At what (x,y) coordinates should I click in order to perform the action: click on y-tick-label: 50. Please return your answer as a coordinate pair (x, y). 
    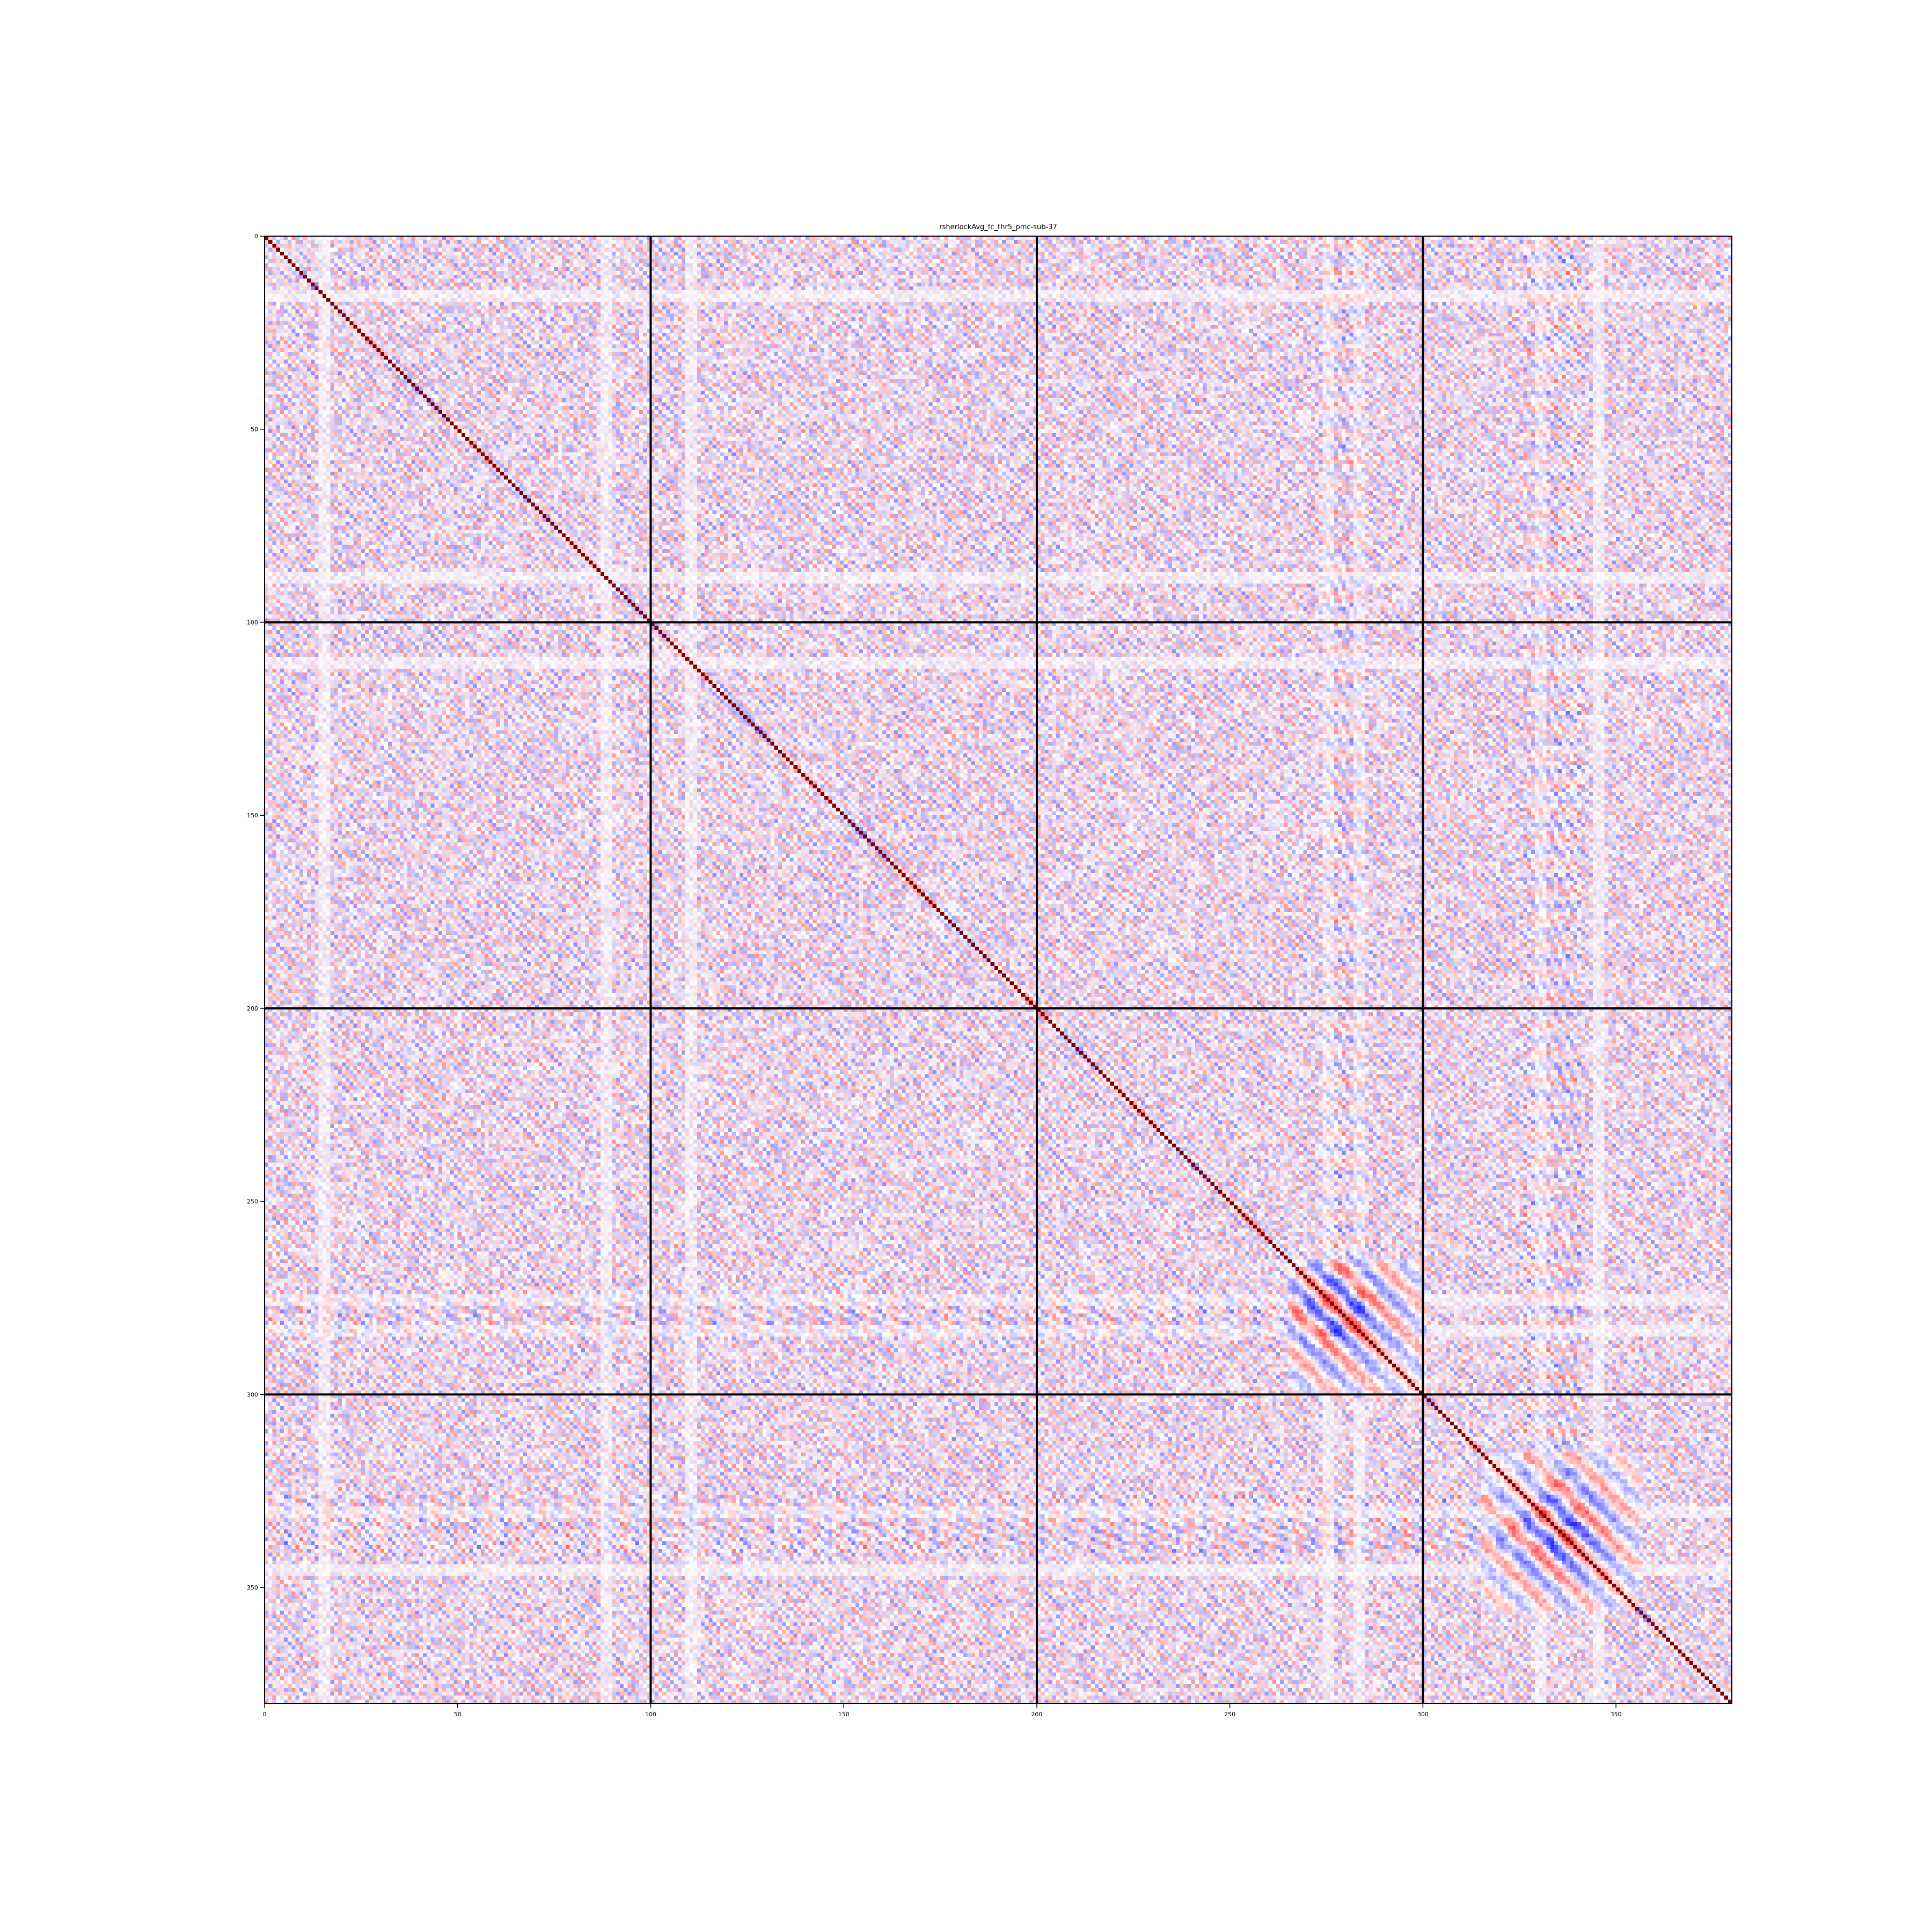
    Looking at the image, I should click on (254, 429).